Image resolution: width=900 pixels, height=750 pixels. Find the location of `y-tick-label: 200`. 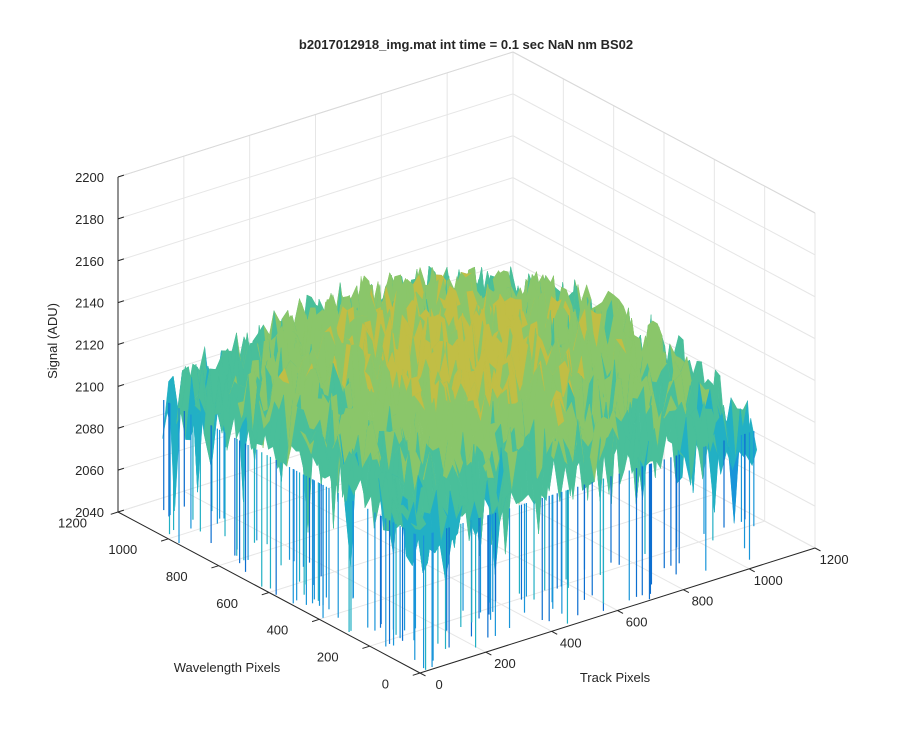

y-tick-label: 200 is located at coordinates (328, 656).